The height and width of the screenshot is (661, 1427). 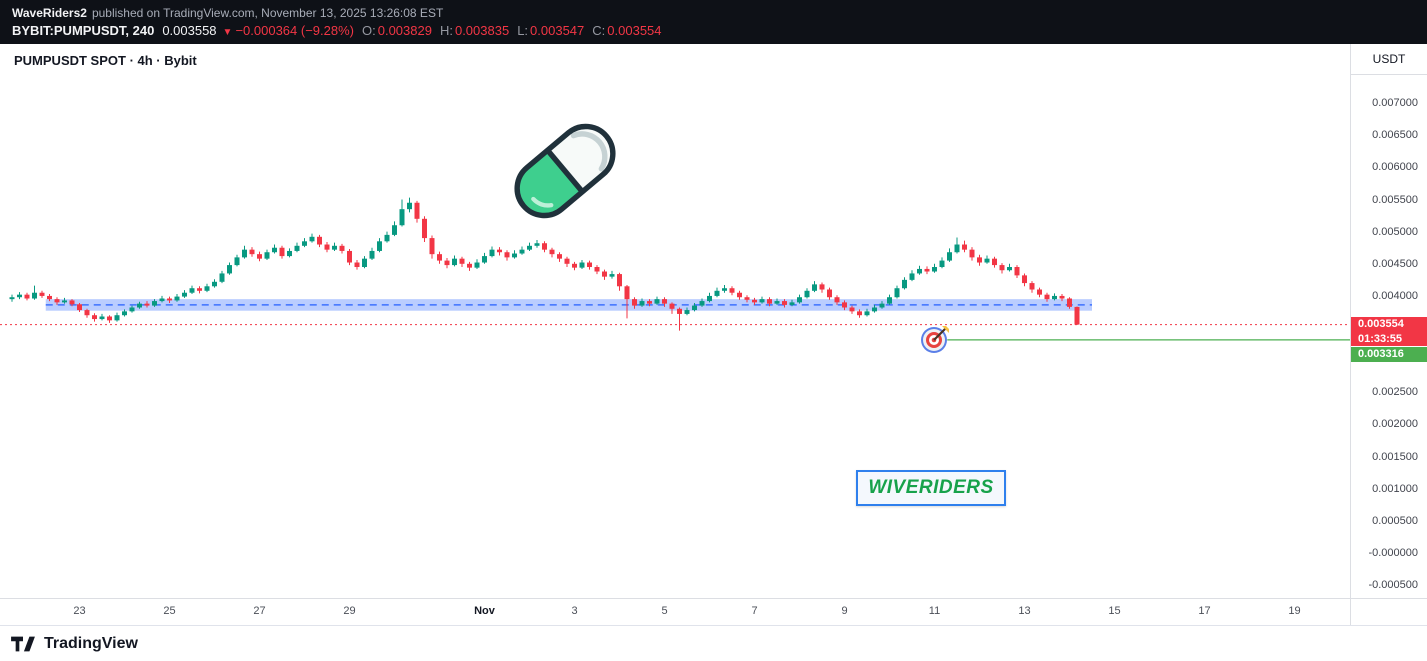 I want to click on time-axis: 23 25 27 29 Nov 3 5 7 9 11 13 15 17 19, so click(x=713, y=611).